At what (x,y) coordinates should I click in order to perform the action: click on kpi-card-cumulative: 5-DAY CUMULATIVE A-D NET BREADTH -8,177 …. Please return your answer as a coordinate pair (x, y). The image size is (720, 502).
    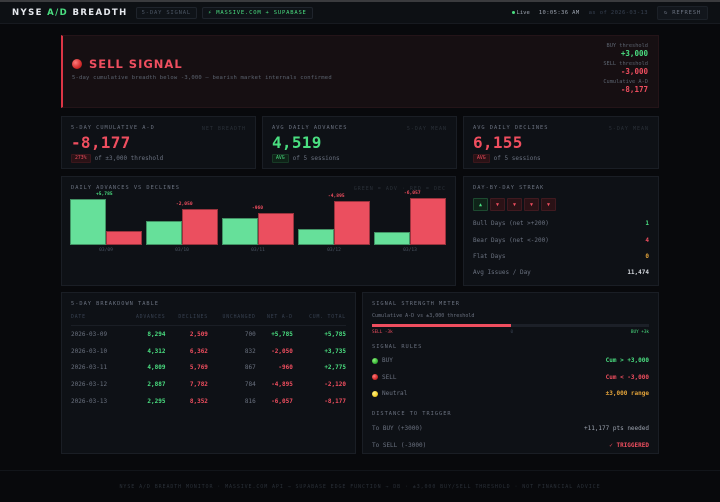
    Looking at the image, I should click on (158, 142).